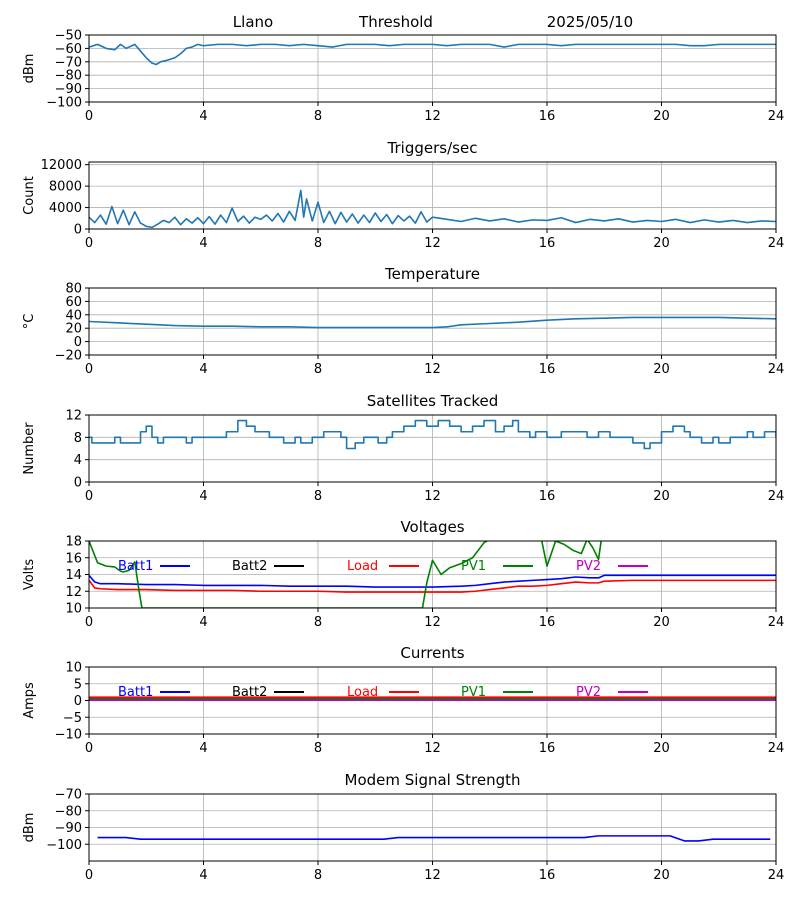 This screenshot has height=905, width=800. Describe the element at coordinates (588, 566) in the screenshot. I see `legend-label-pv2: PV2` at that location.